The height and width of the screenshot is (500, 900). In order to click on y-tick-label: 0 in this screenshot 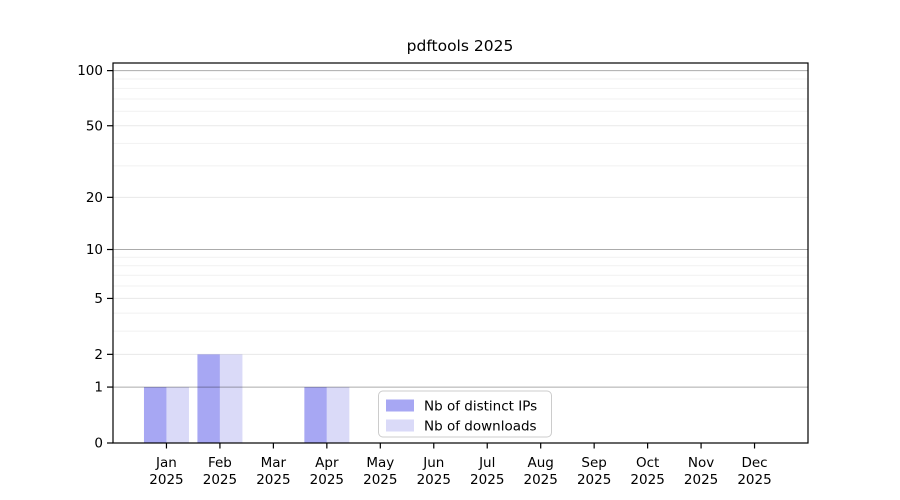, I will do `click(98, 444)`.